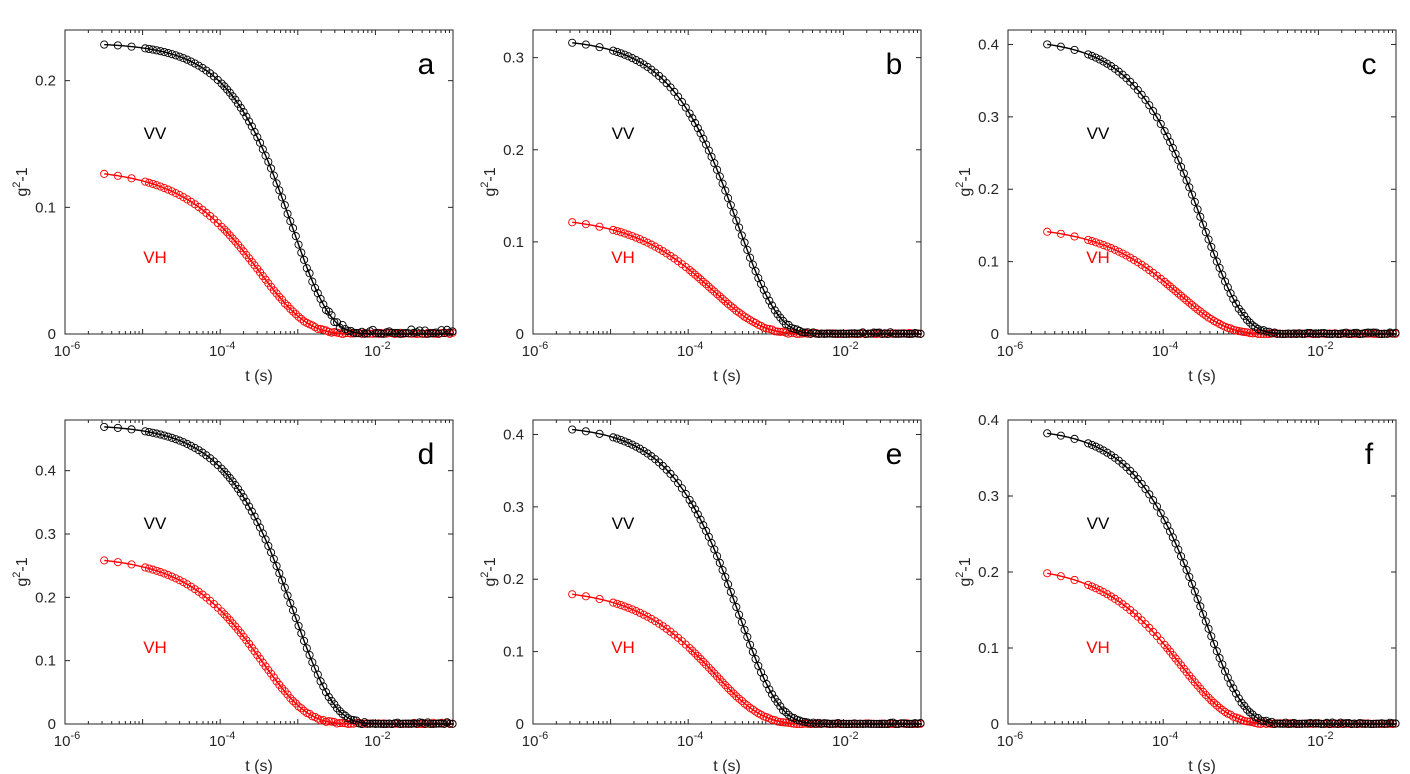 The image size is (1410, 774). I want to click on y-tick-label: 0.1, so click(988, 262).